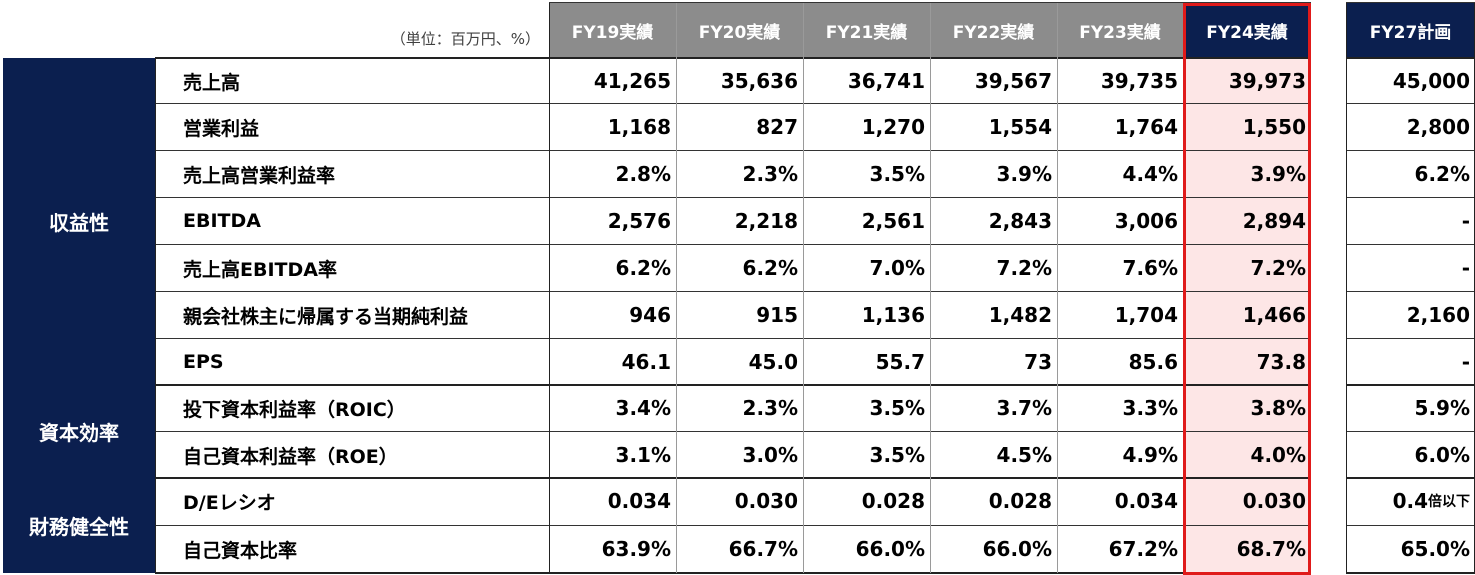 The image size is (1475, 575). I want to click on table-cell: 73.8, so click(1247, 362).